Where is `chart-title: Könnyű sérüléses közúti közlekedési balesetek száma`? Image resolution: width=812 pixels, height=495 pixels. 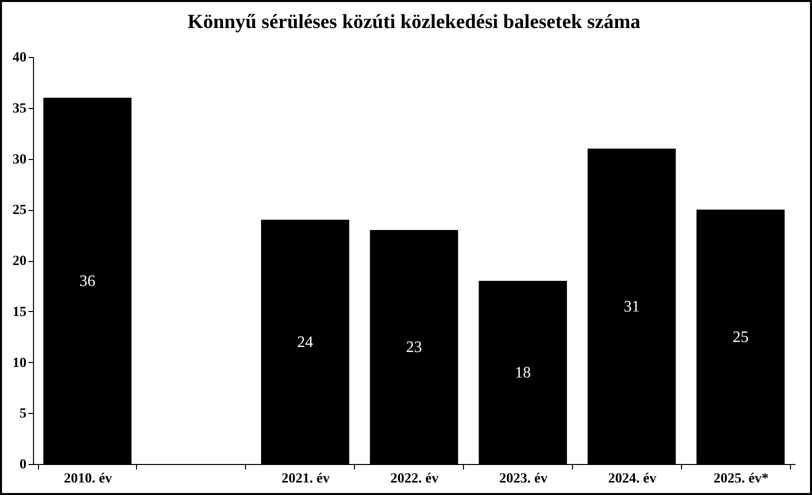 chart-title: Könnyű sérüléses közúti közlekedési balesetek száma is located at coordinates (414, 22).